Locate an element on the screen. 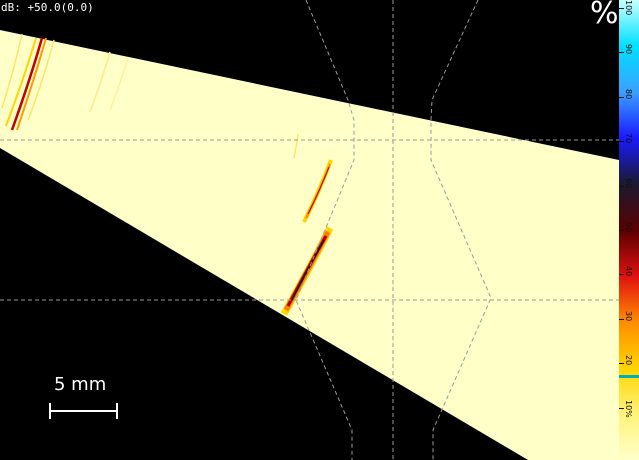  palette-tick-50: 50 is located at coordinates (628, 227).